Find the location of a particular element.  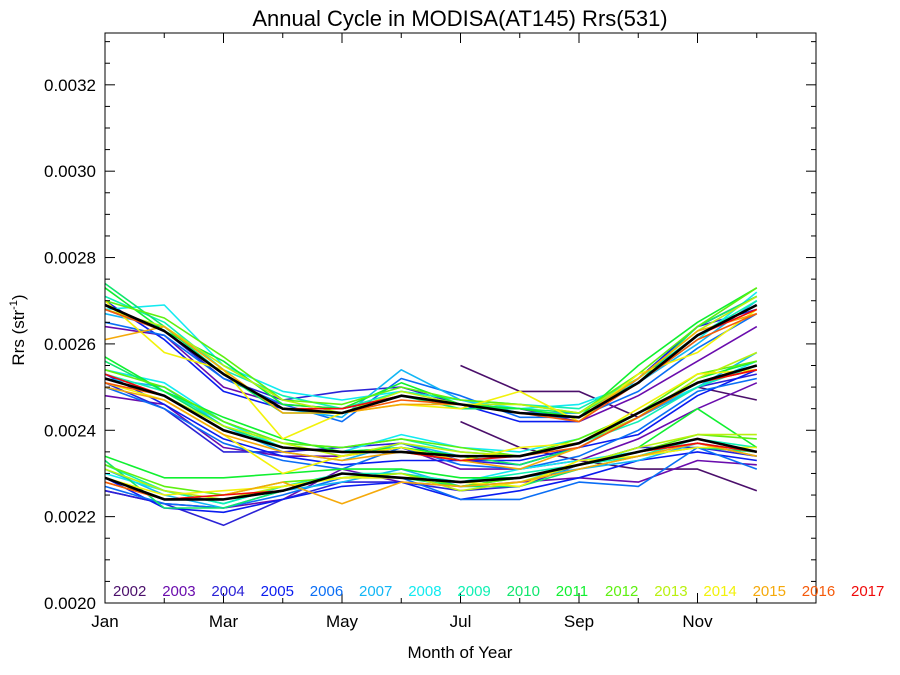

legend-year-2016: 2016 is located at coordinates (818, 591).